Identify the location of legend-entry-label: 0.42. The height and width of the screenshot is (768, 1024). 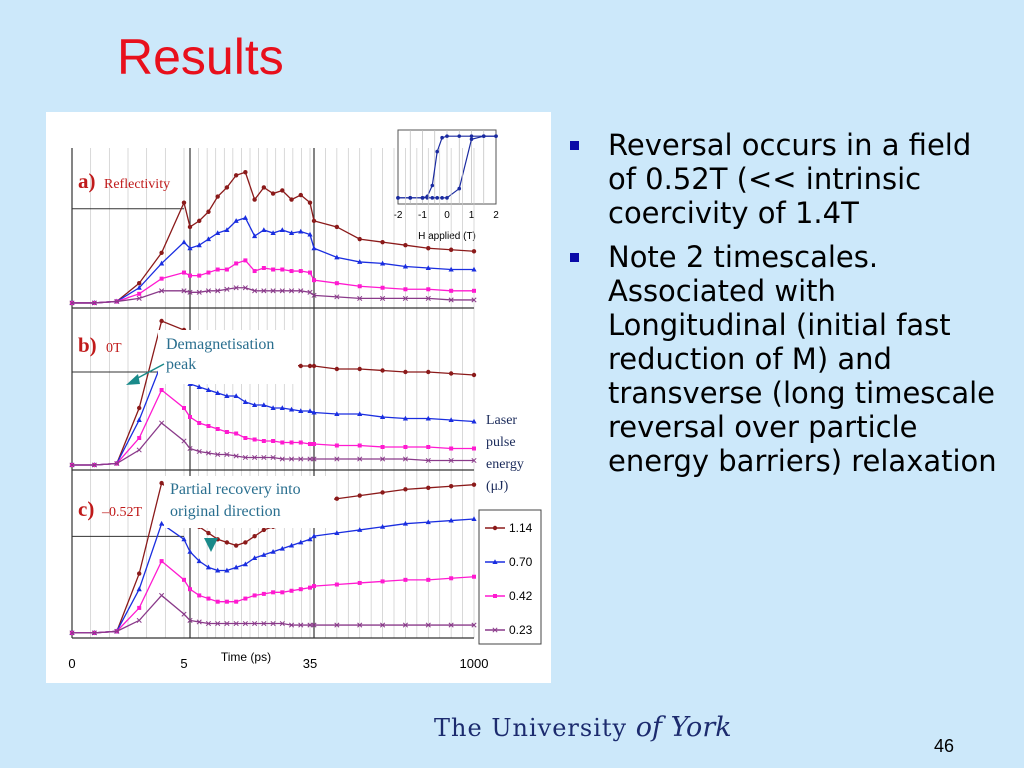
(521, 596).